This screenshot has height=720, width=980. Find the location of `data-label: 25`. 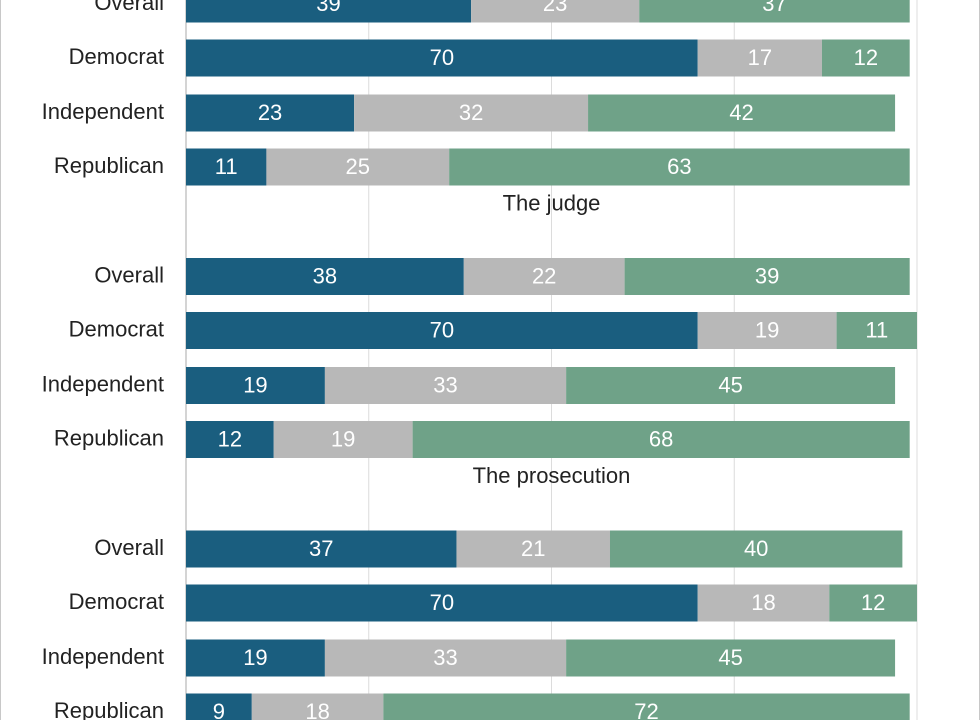

data-label: 25 is located at coordinates (358, 166).